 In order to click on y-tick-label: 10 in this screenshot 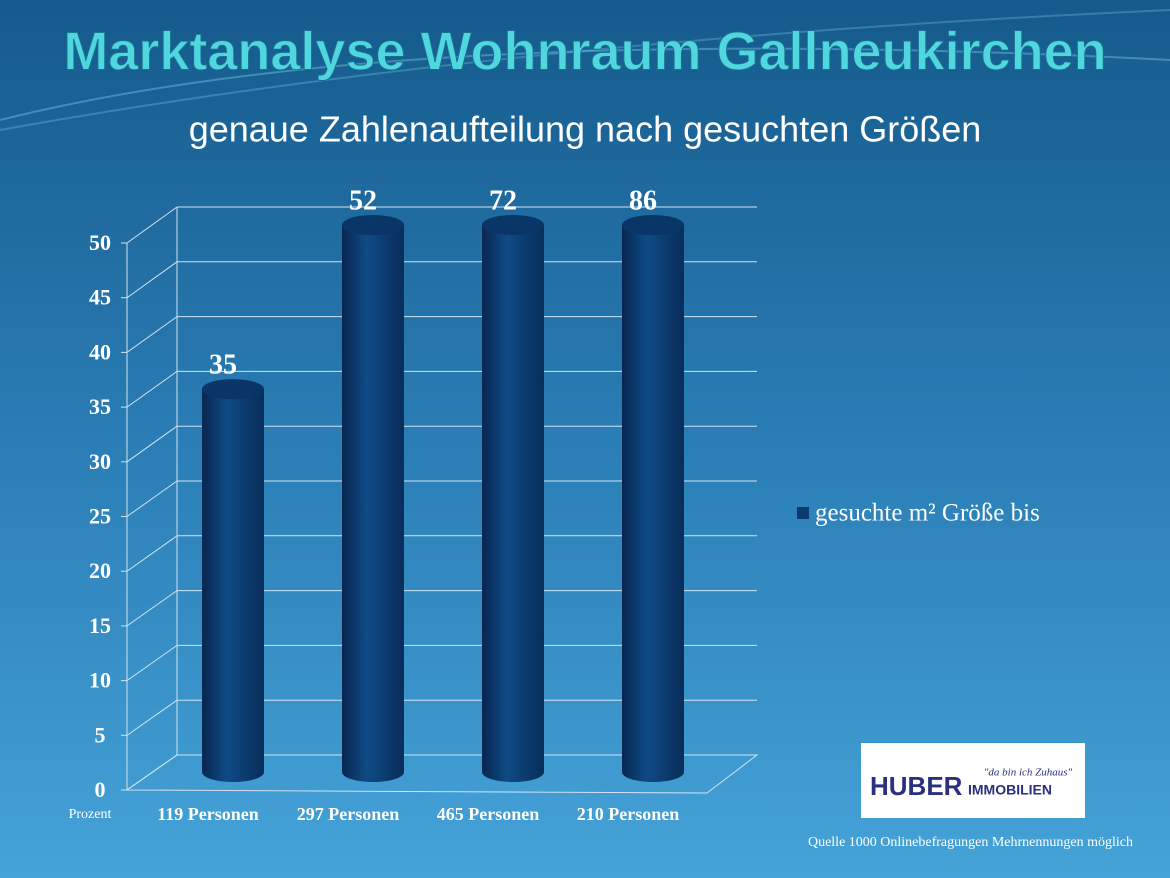, I will do `click(100, 680)`.